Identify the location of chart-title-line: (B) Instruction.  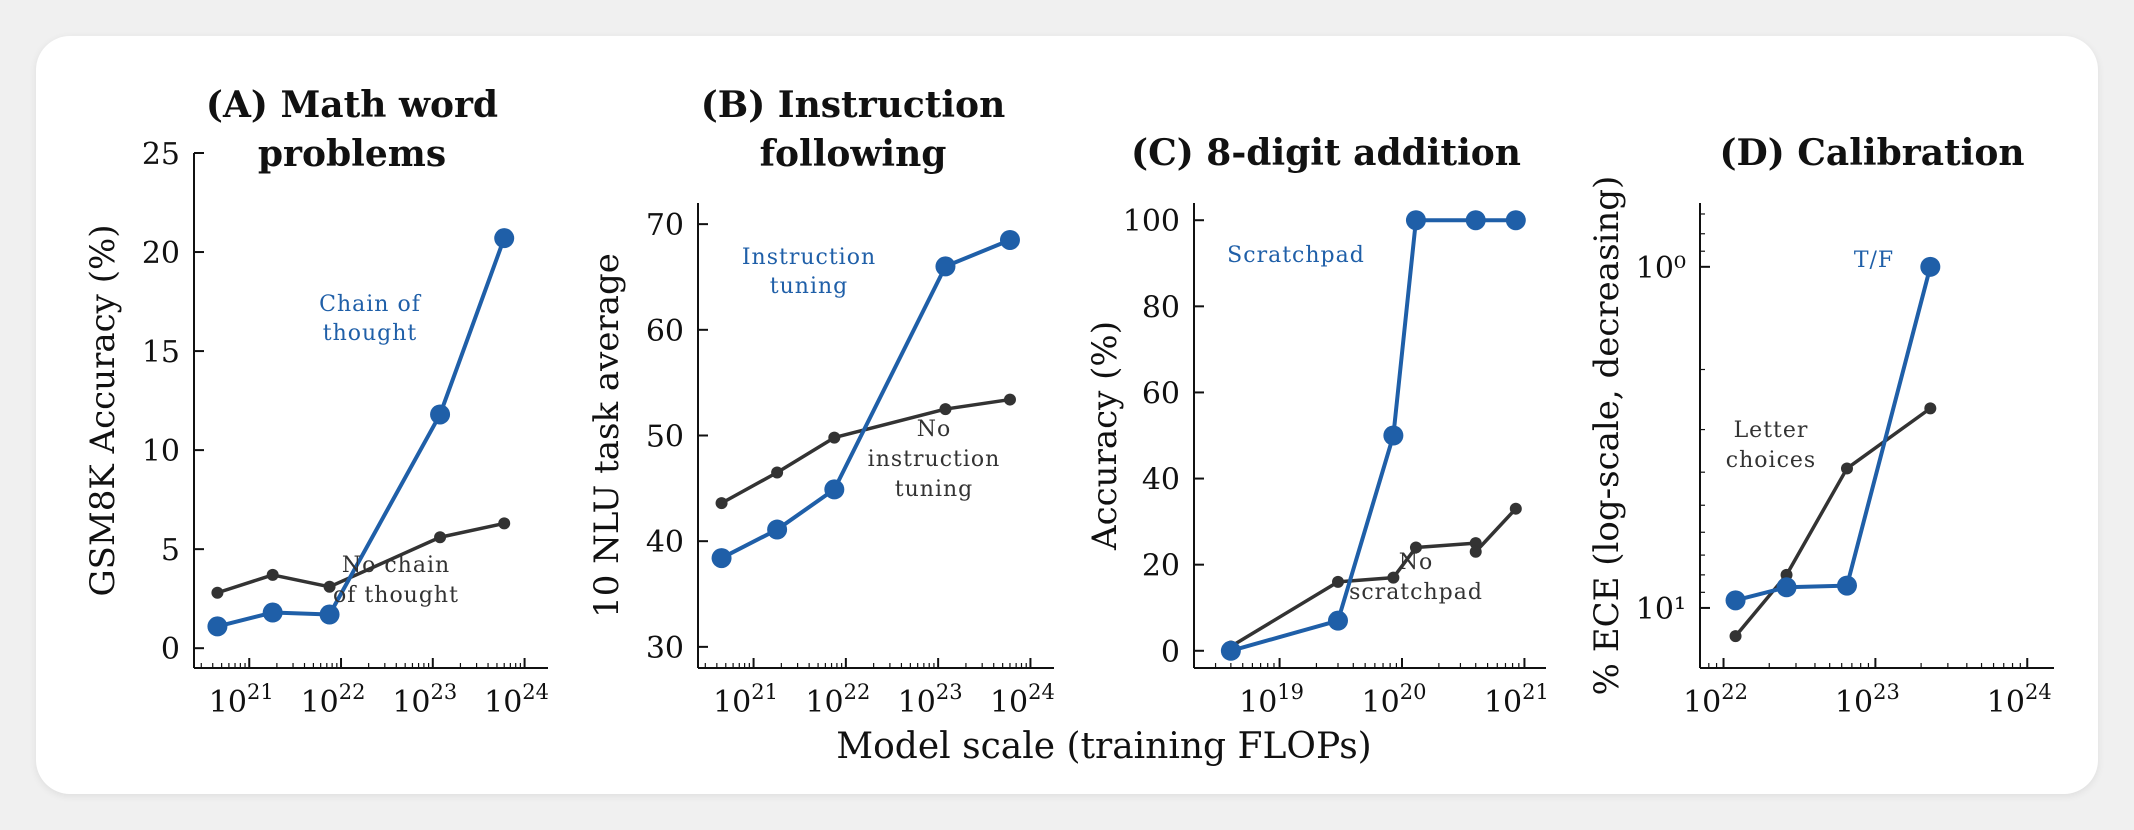
(853, 105).